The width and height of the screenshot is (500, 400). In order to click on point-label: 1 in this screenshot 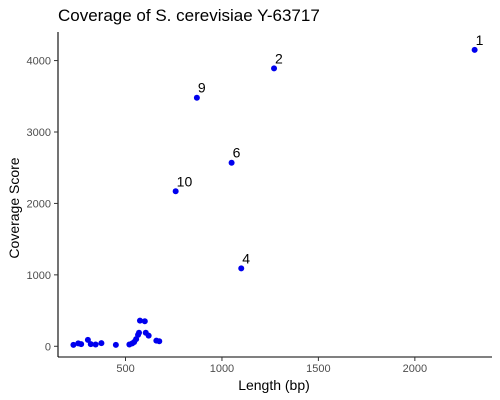, I will do `click(480, 40)`.